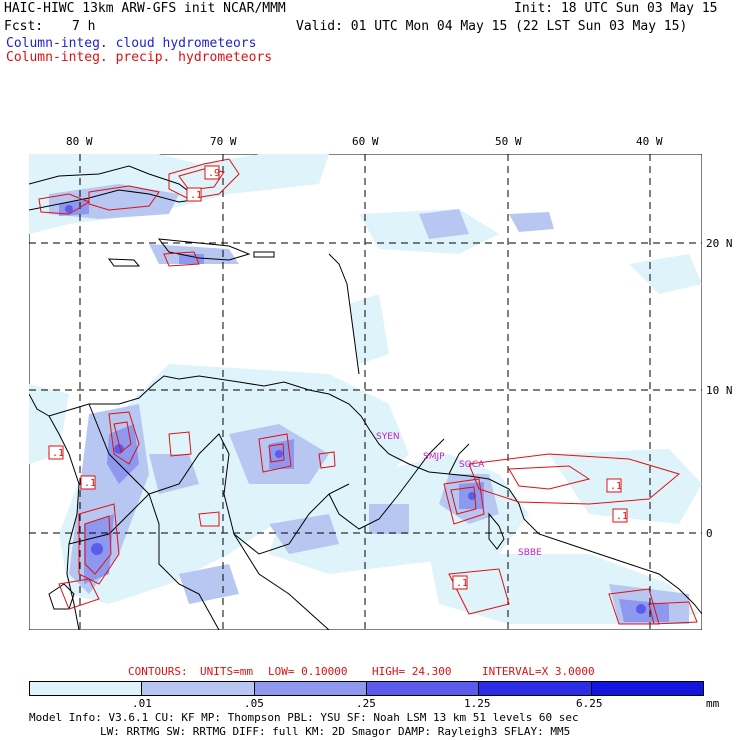 The width and height of the screenshot is (740, 740). What do you see at coordinates (131, 43) in the screenshot?
I see `legend-cloud: Column-integ. cloud hydrometeors` at bounding box center [131, 43].